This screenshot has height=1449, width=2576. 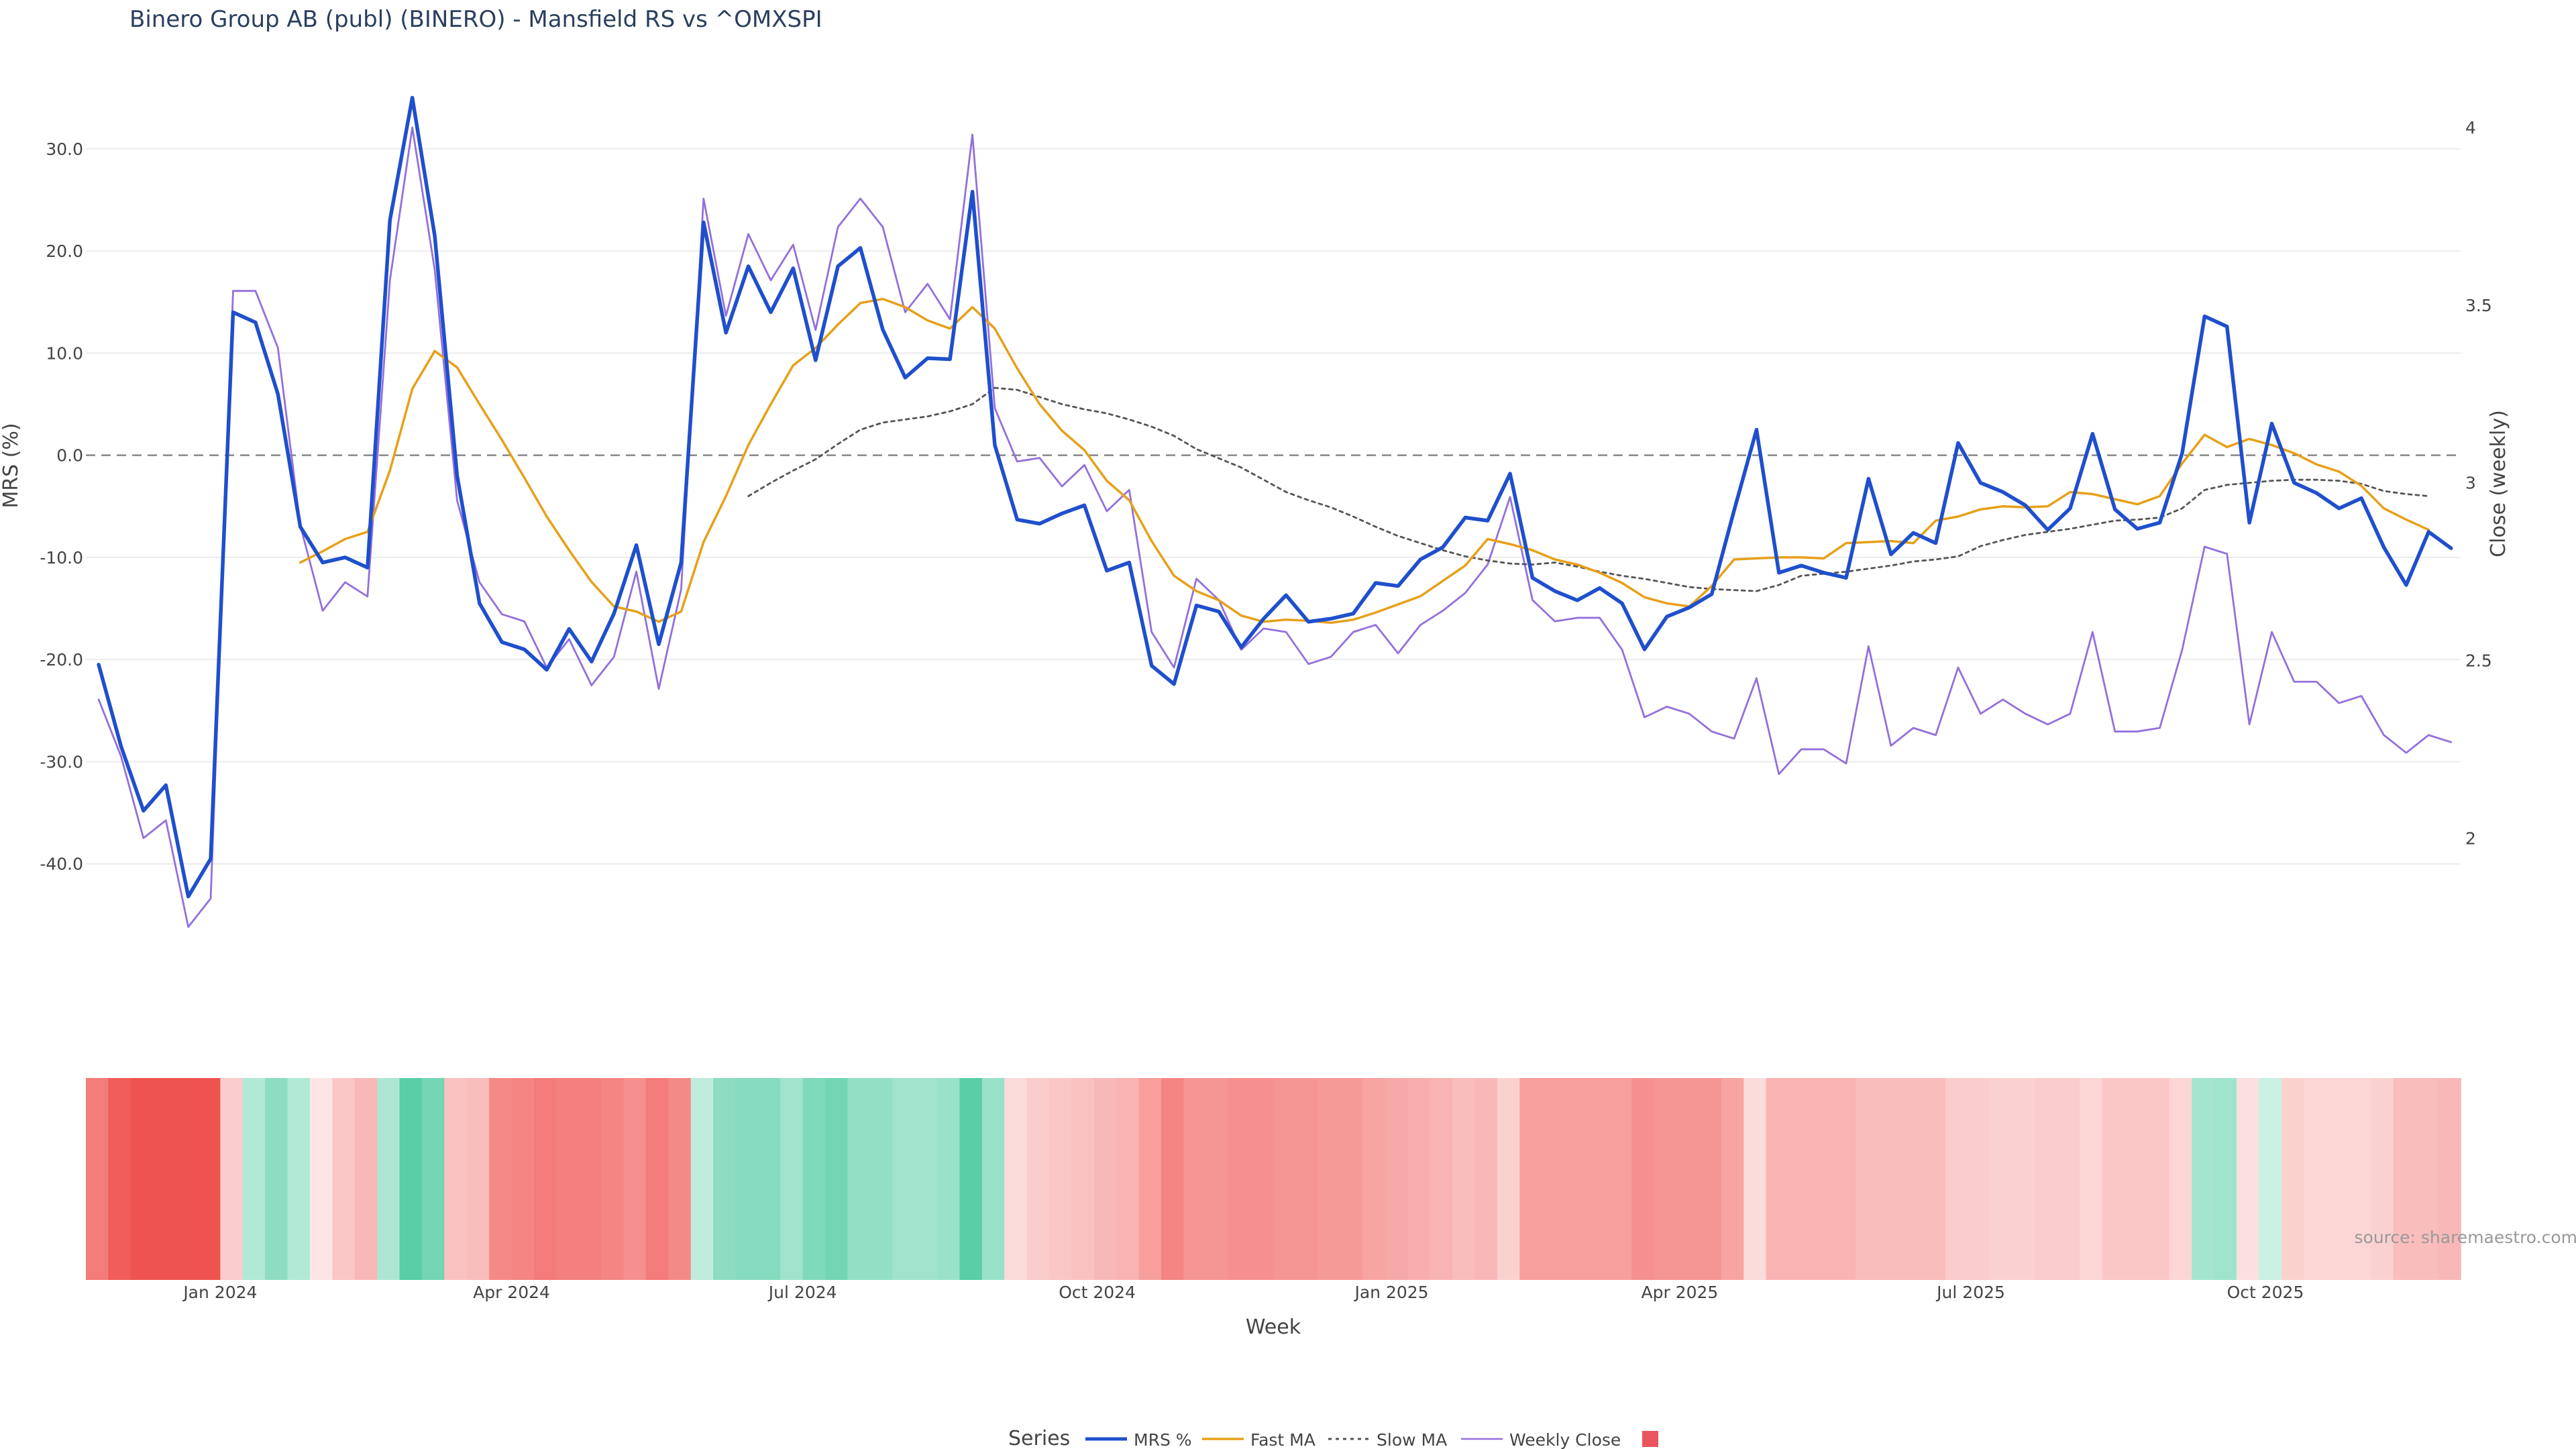 What do you see at coordinates (1283, 1439) in the screenshot?
I see `legend-label-fast: Fast MA` at bounding box center [1283, 1439].